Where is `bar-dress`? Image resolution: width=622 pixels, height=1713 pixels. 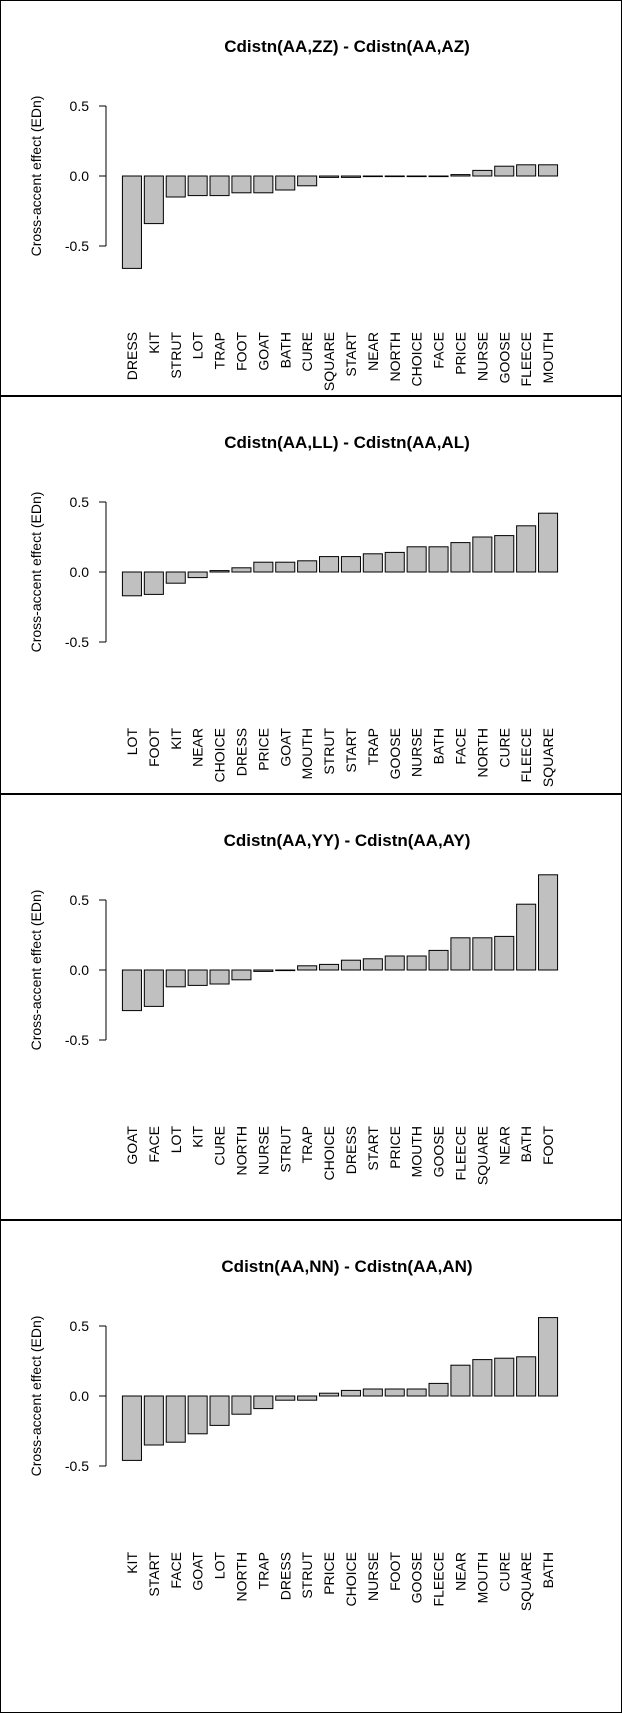 bar-dress is located at coordinates (131, 222).